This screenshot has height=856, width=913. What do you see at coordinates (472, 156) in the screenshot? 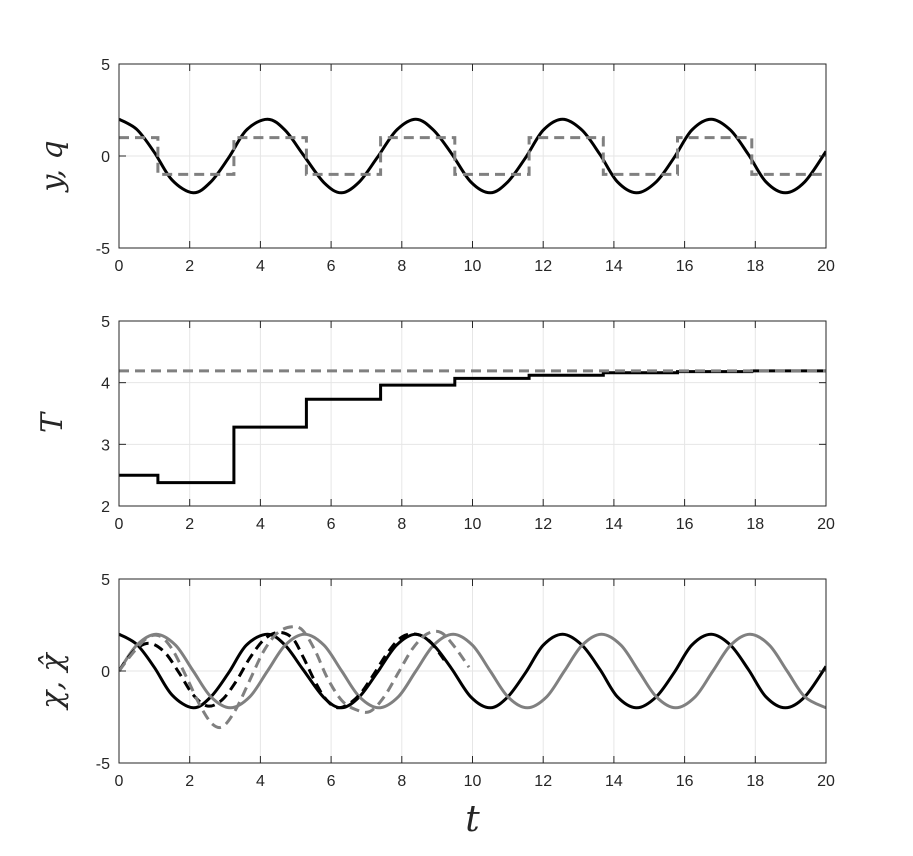
I see `series-line-q` at bounding box center [472, 156].